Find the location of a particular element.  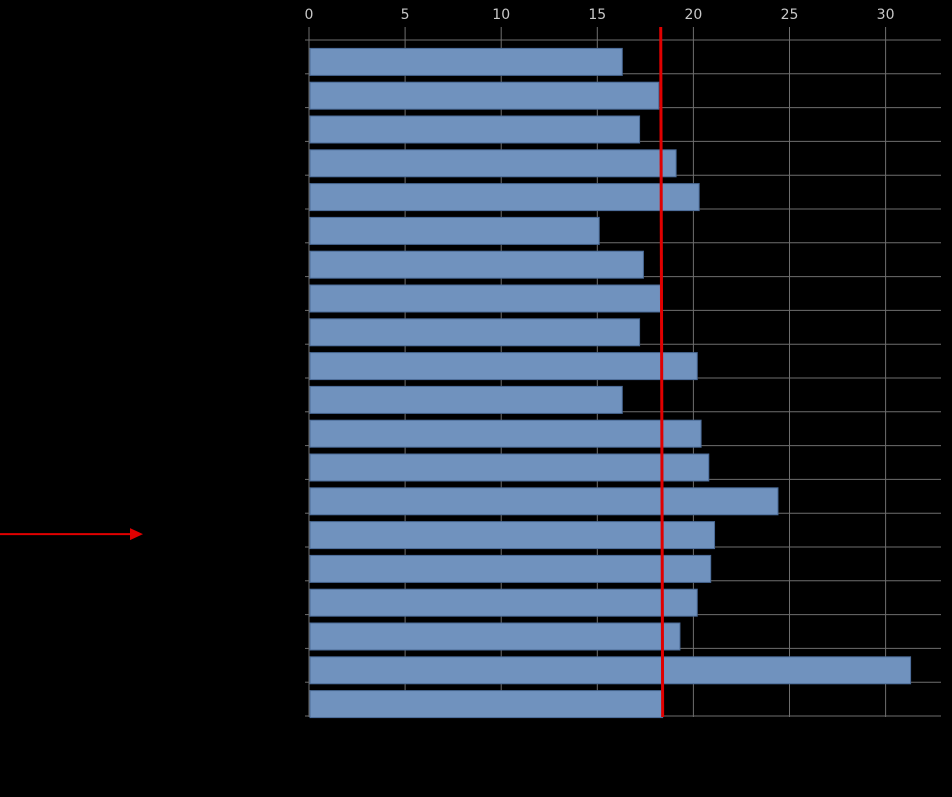

reference-line-group is located at coordinates (662, 372).